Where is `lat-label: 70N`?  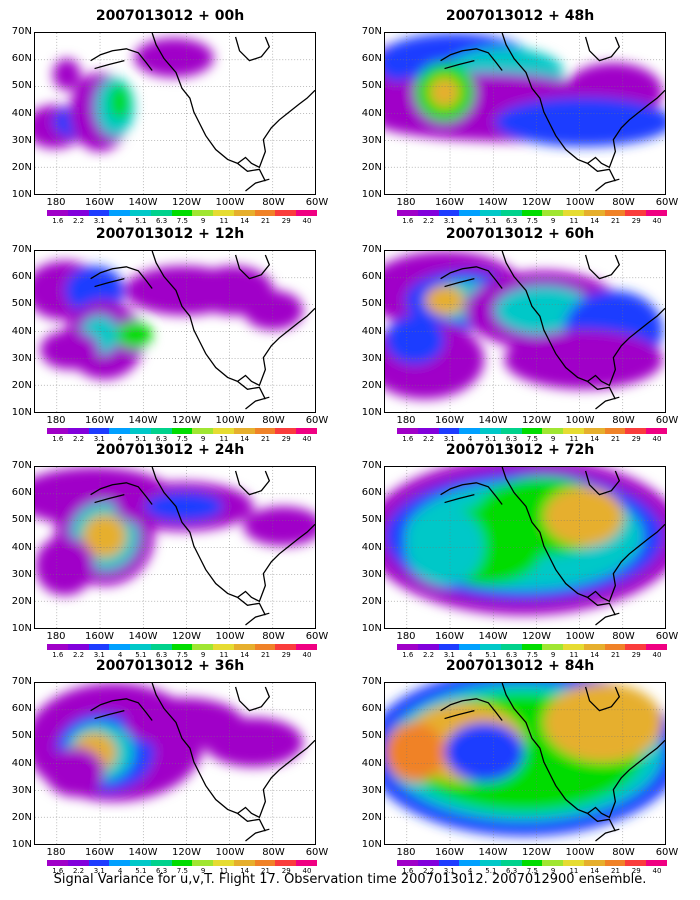
lat-label: 70N is located at coordinates (371, 681).